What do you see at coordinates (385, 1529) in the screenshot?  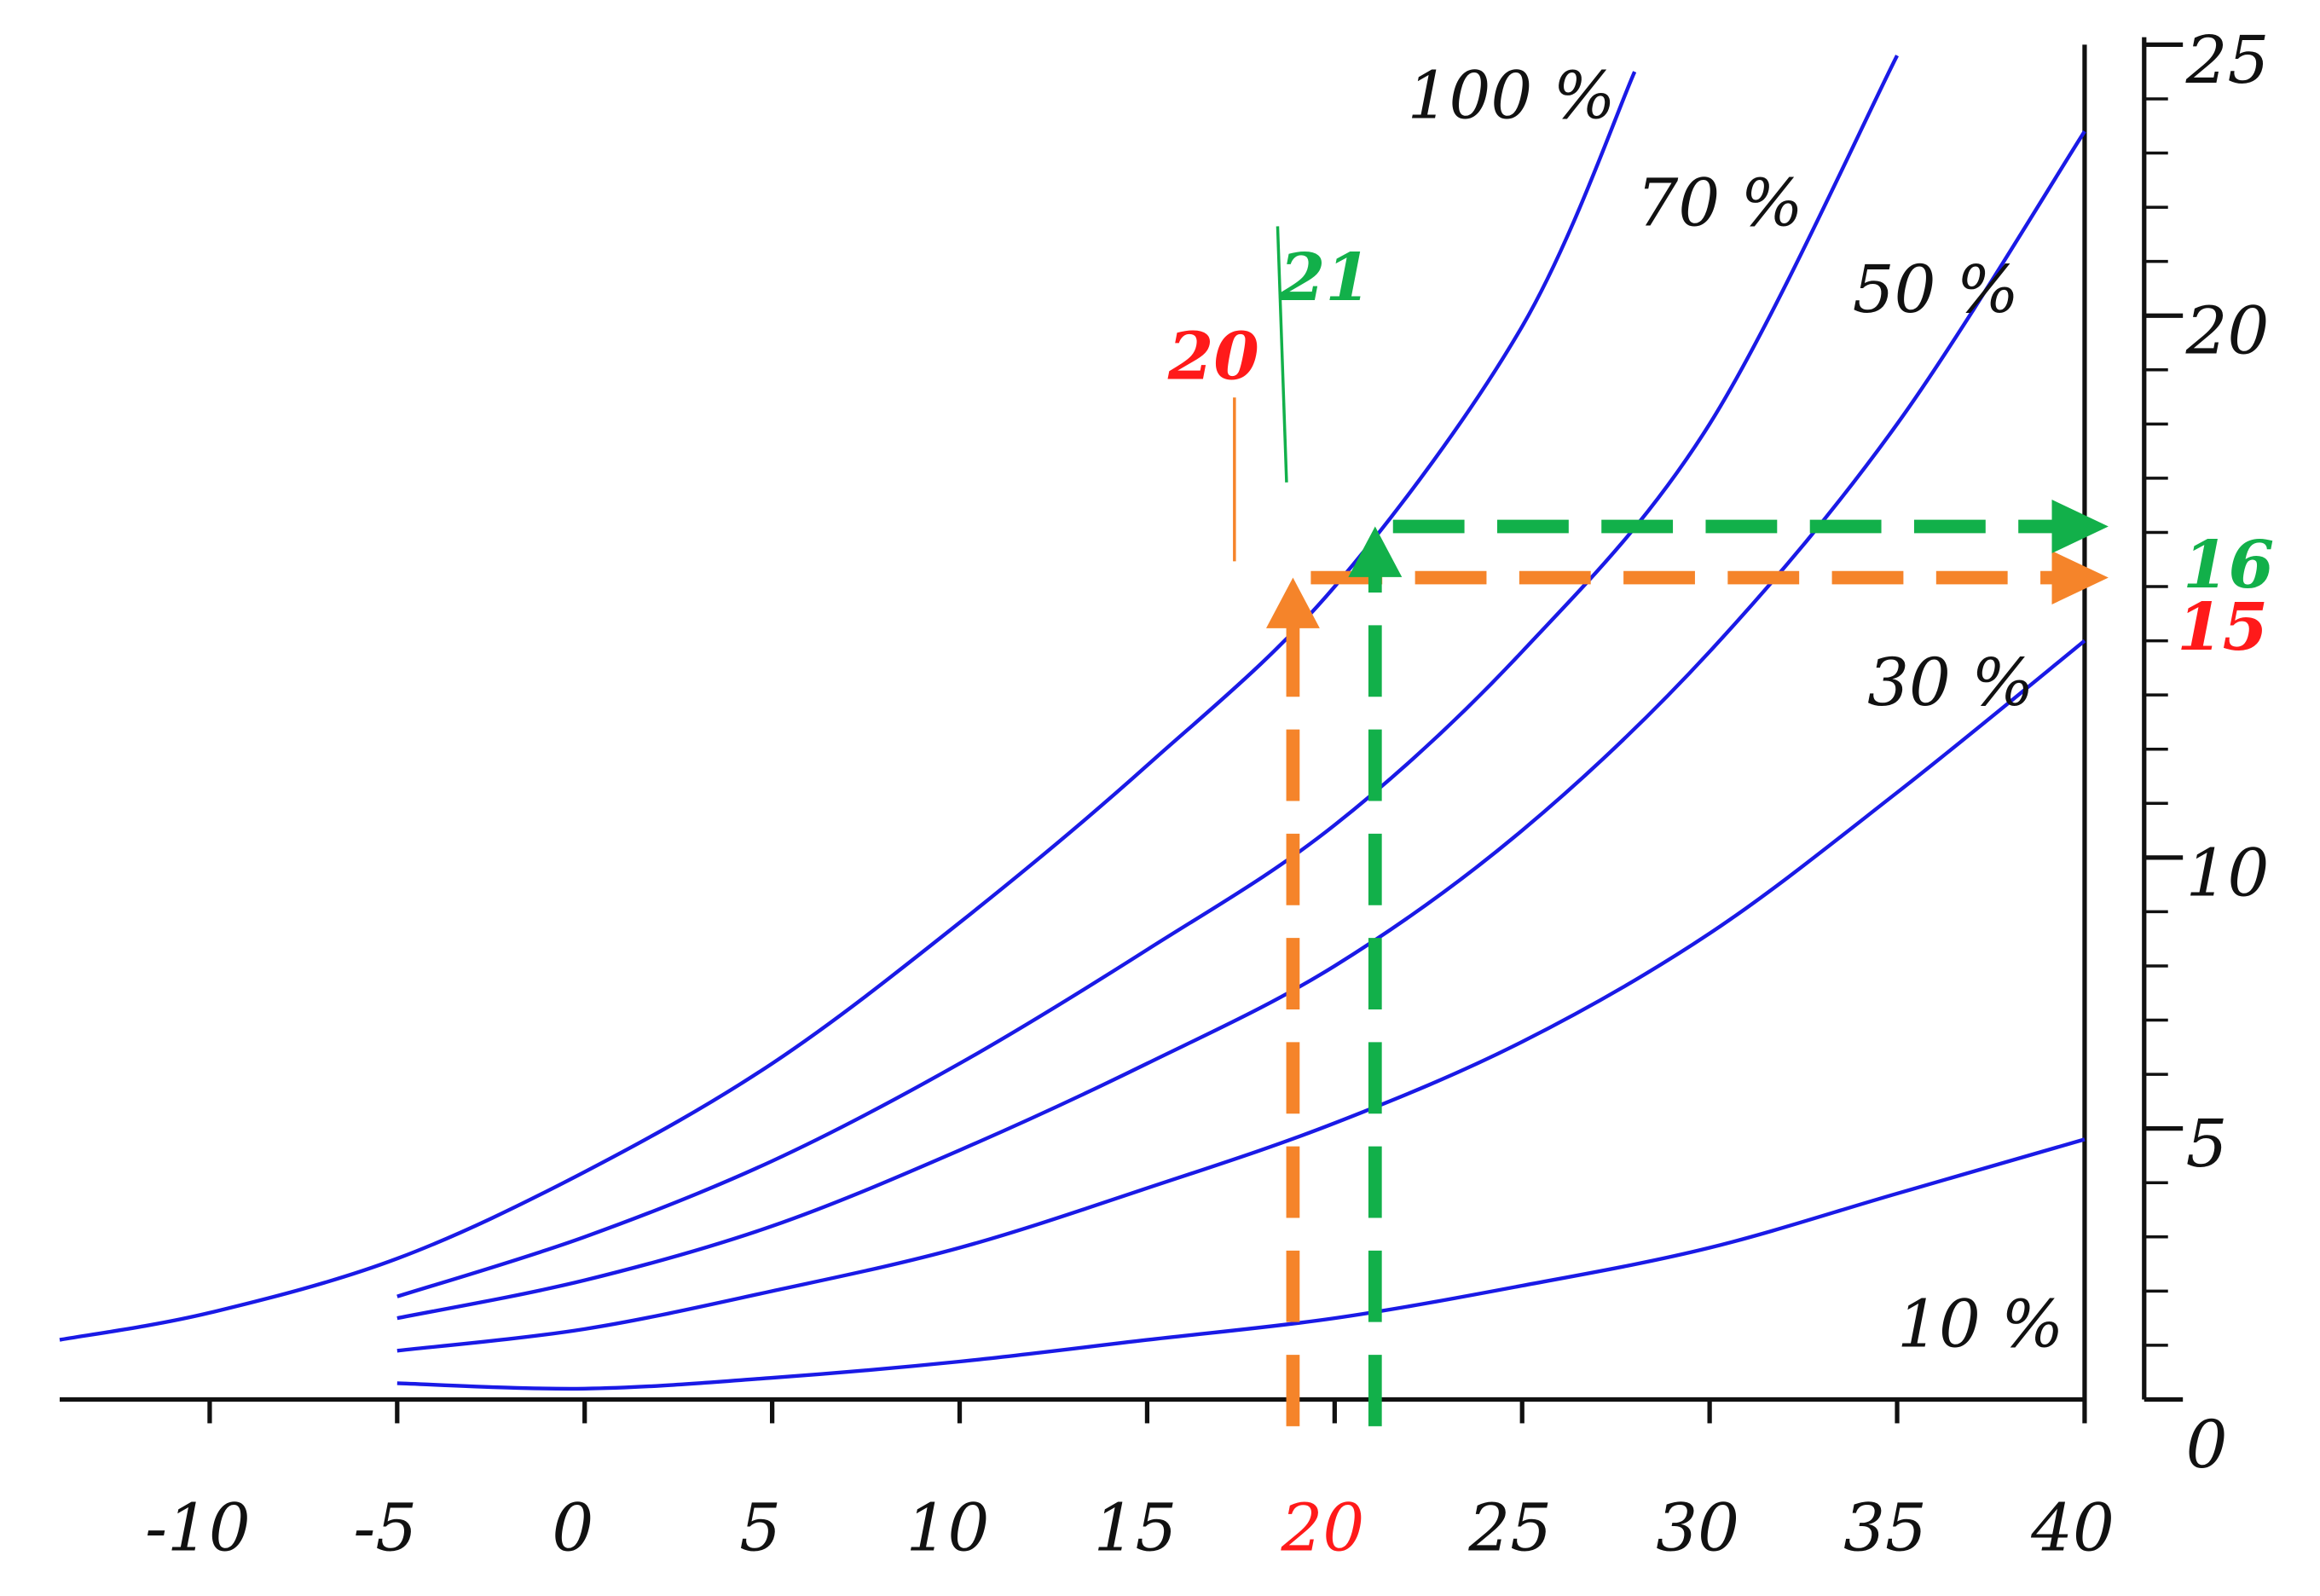 I see `x-tick-label: -5` at bounding box center [385, 1529].